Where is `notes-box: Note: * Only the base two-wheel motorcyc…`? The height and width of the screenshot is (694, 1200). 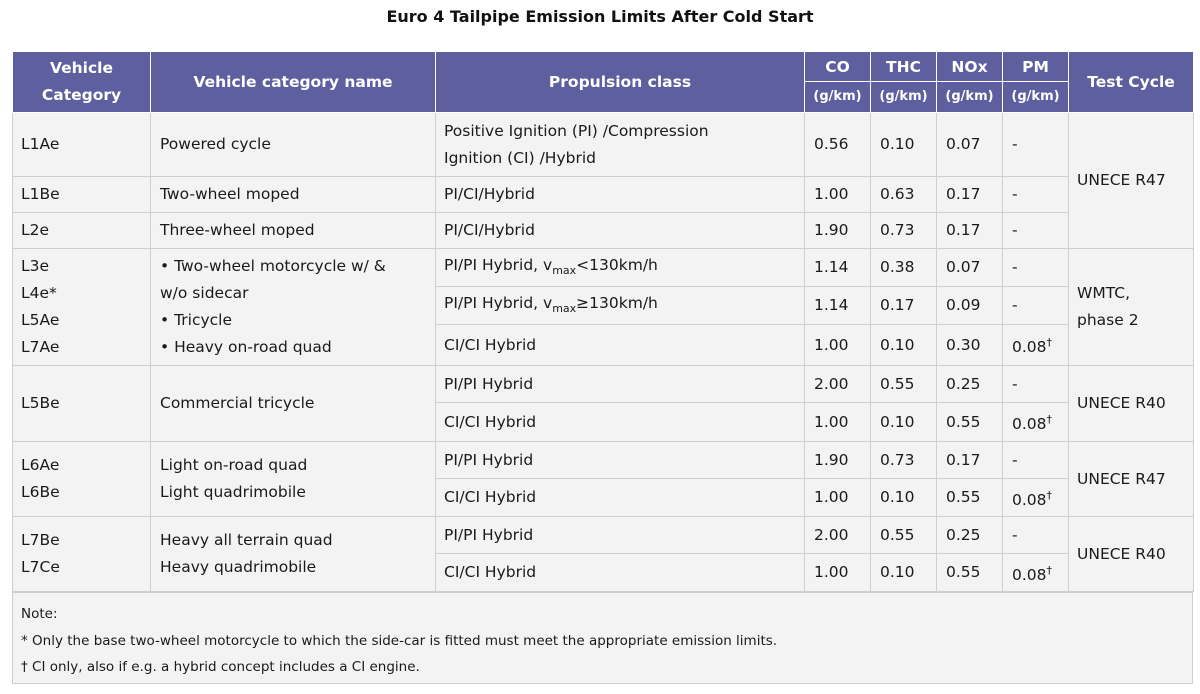 notes-box: Note: * Only the base two-wheel motorcyc… is located at coordinates (602, 638).